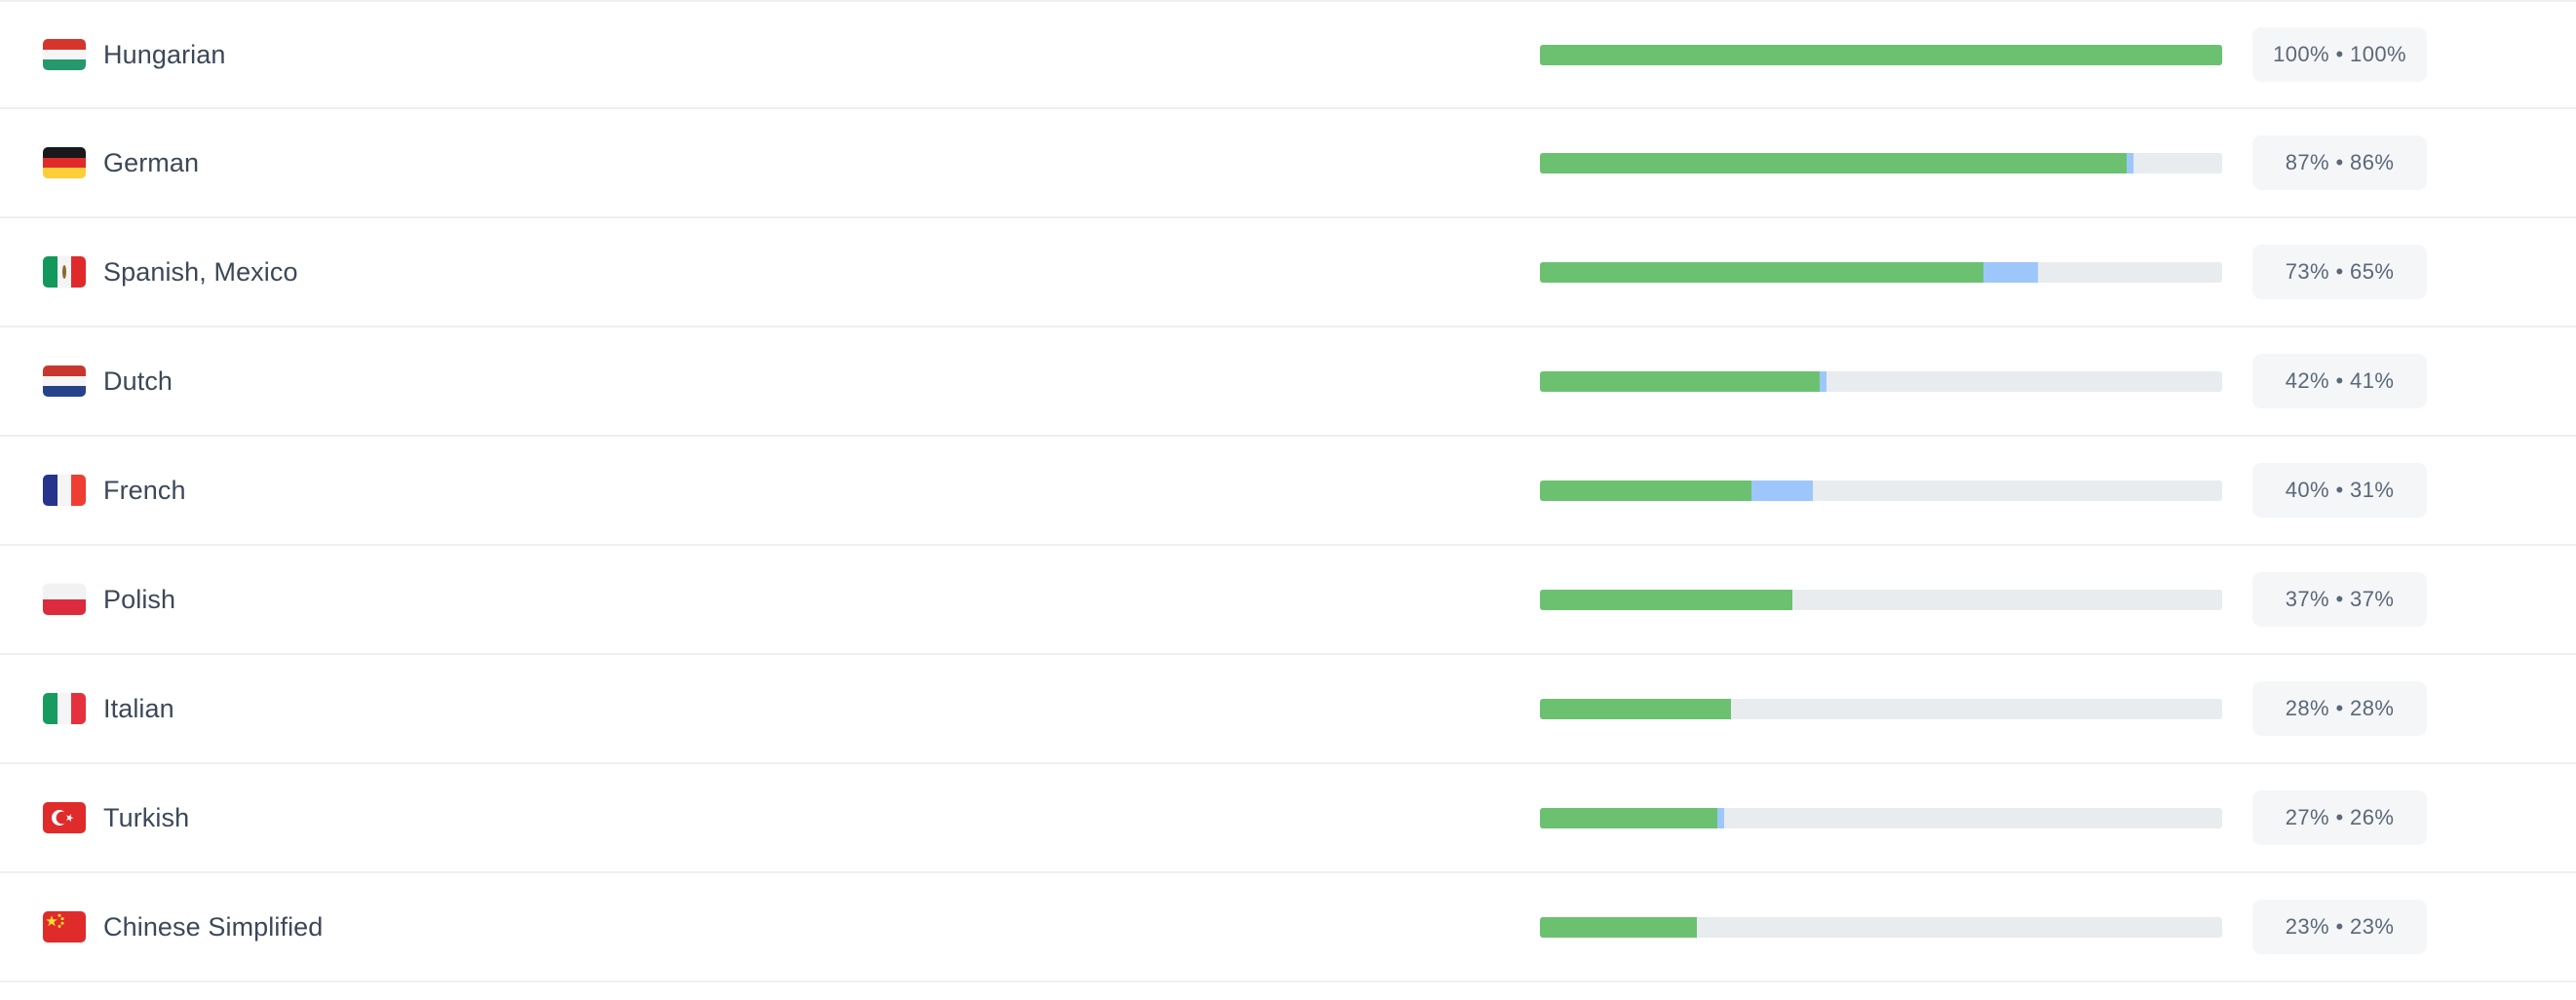 Image resolution: width=2576 pixels, height=1000 pixels. Describe the element at coordinates (770, 54) in the screenshot. I see `language-cell: Hungarian` at that location.